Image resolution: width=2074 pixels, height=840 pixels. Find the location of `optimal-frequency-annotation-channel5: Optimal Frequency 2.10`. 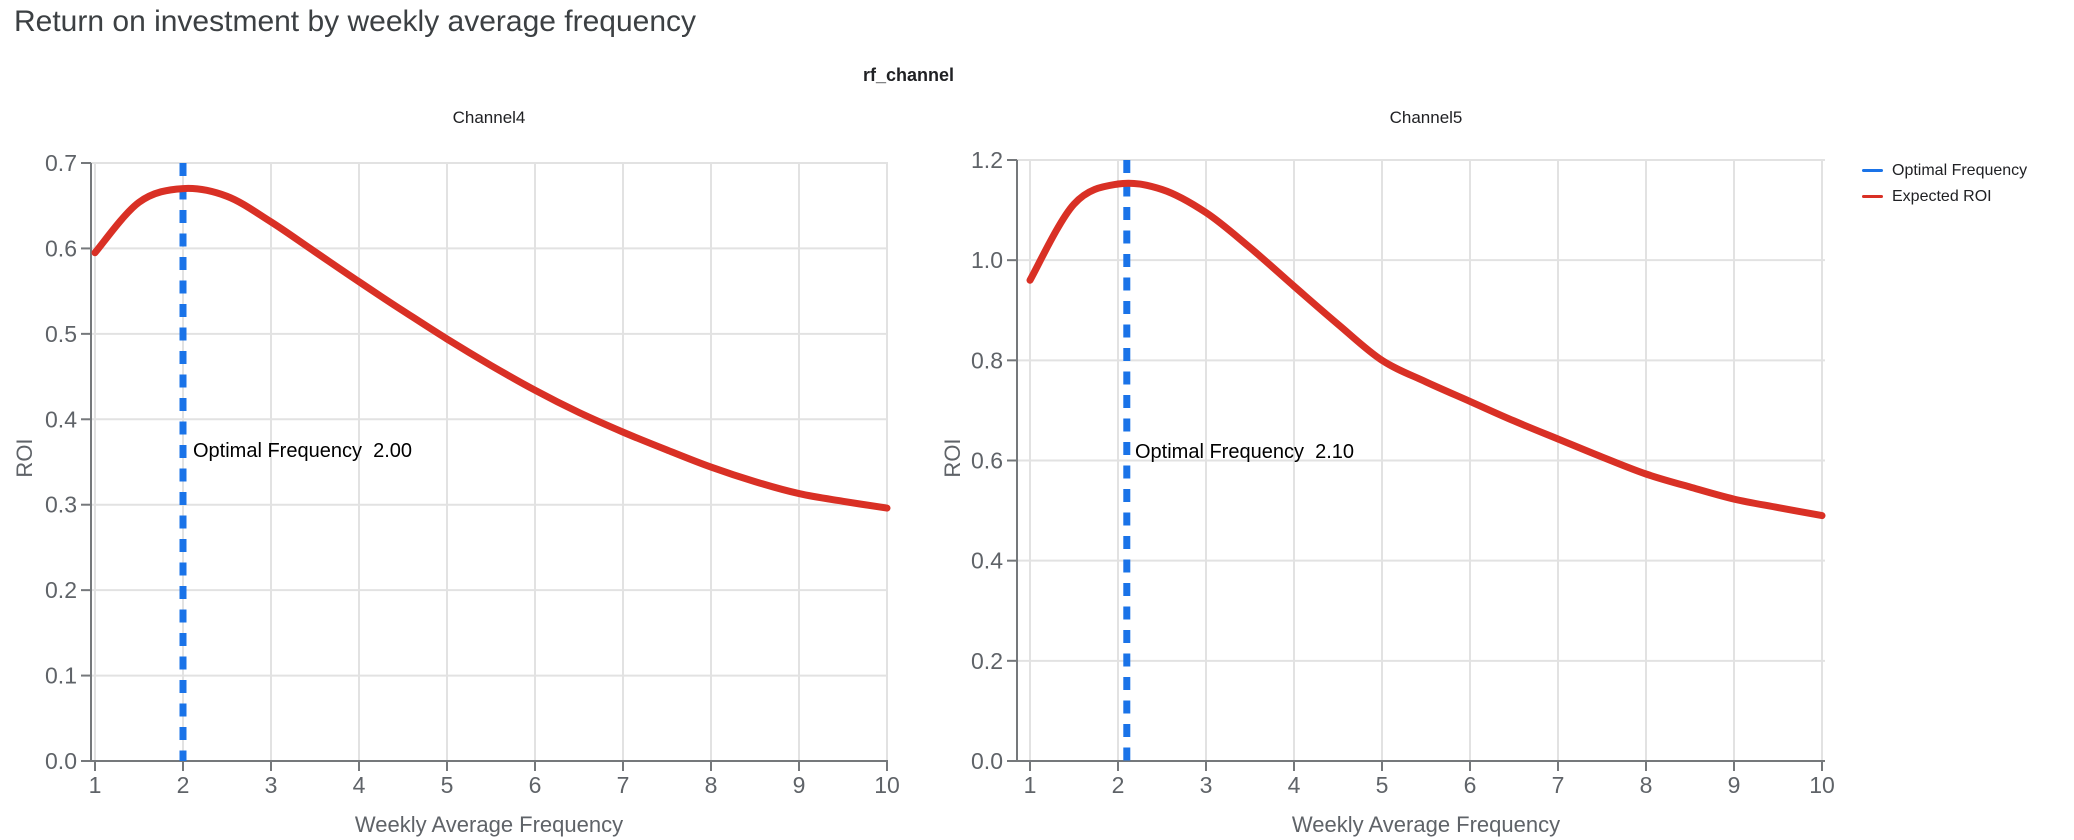

optimal-frequency-annotation-channel5: Optimal Frequency 2.10 is located at coordinates (1244, 452).